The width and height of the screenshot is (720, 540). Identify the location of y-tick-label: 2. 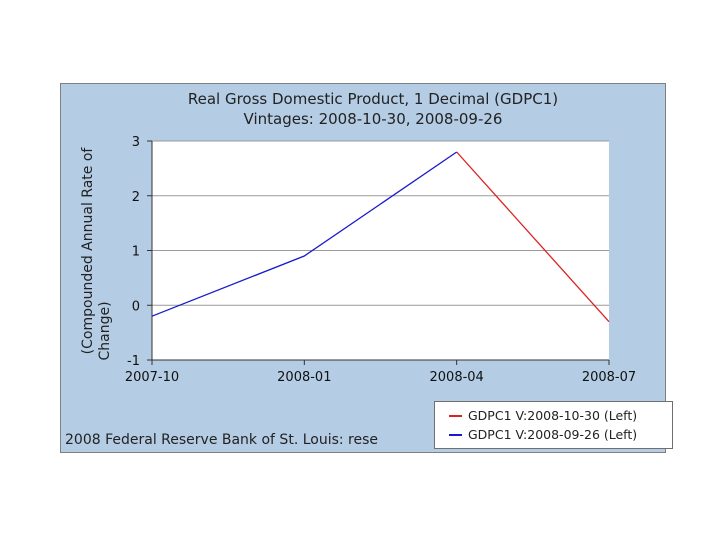
(136, 197).